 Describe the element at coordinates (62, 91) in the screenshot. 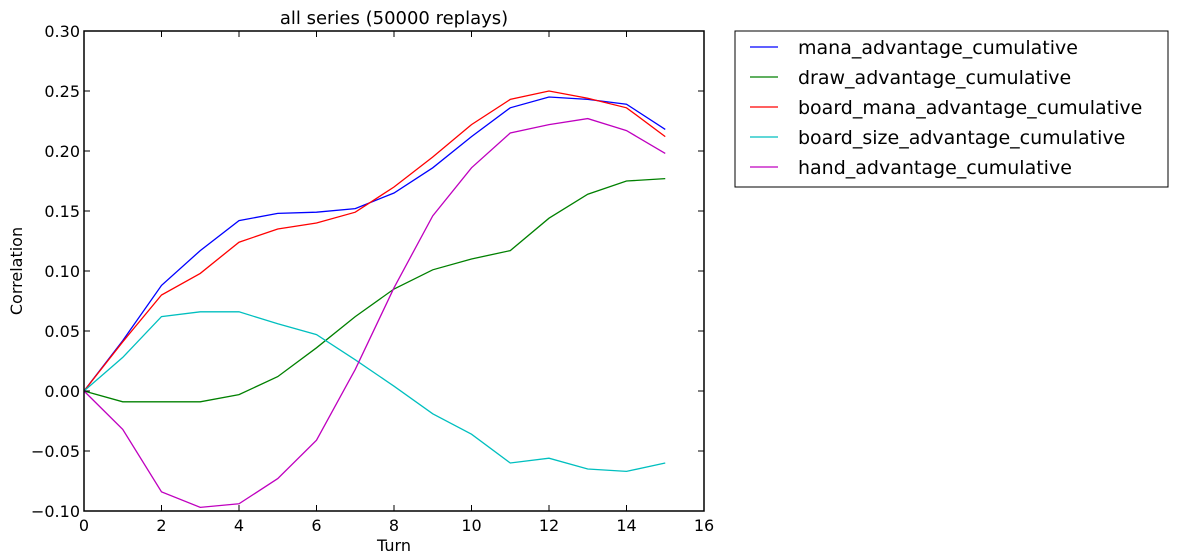

I see `y-tick-label: 0.25` at that location.